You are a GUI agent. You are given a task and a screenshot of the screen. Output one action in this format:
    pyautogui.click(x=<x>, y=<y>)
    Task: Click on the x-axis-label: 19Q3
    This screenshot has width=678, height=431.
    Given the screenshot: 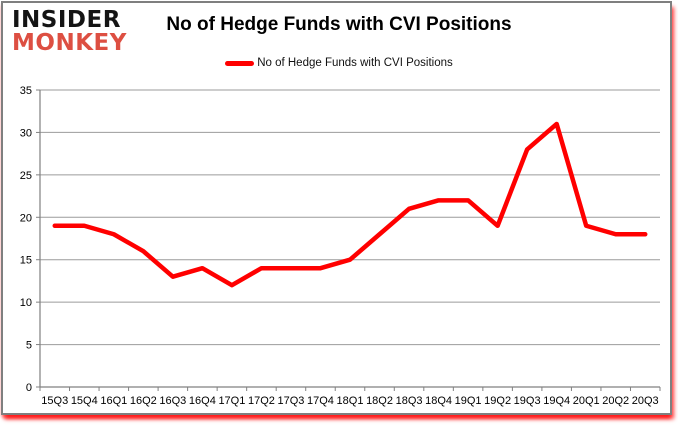 What is the action you would take?
    pyautogui.click(x=527, y=401)
    